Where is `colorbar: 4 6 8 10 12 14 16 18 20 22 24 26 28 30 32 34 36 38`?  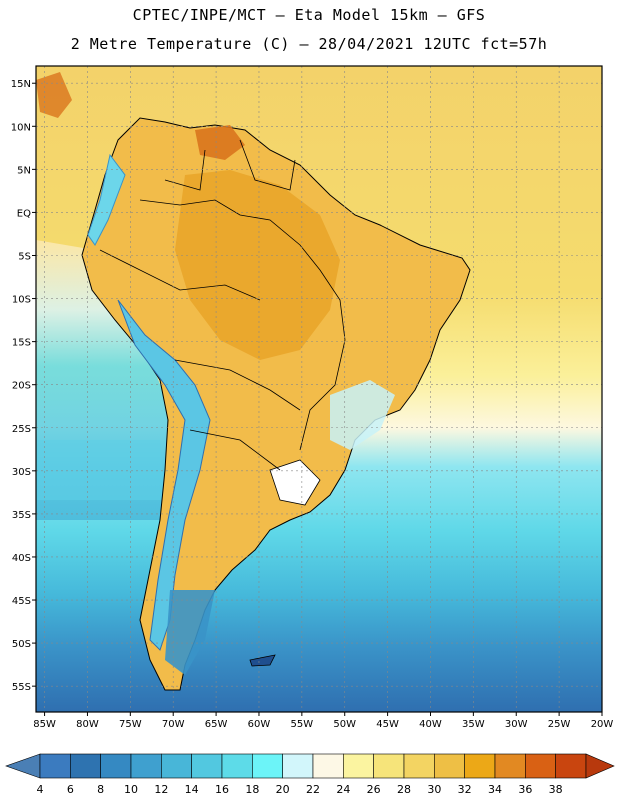
colorbar: 4 6 8 10 12 14 16 18 20 22 24 26 28 30 32 34 36 38 is located at coordinates (310, 774).